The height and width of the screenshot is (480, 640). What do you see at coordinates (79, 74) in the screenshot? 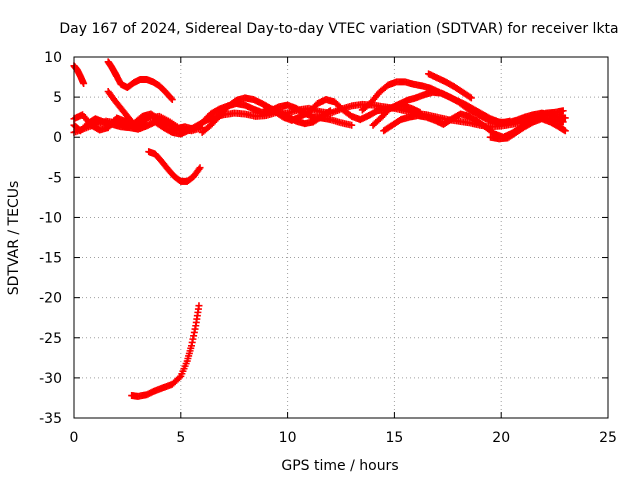
I see `series-trace-k` at bounding box center [79, 74].